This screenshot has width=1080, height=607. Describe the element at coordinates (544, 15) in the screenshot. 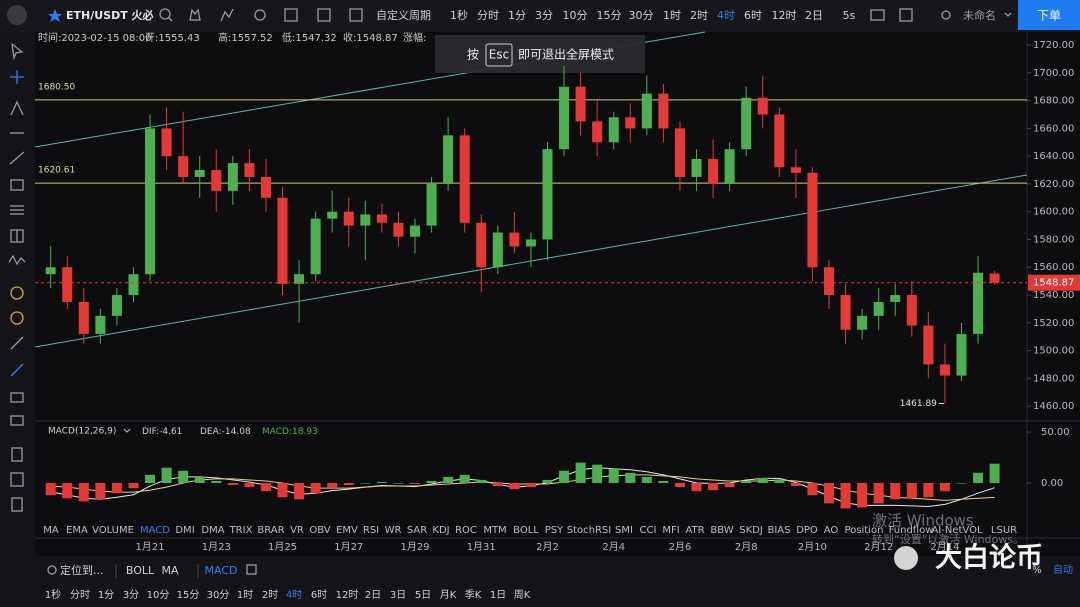

I see `period: 3分` at that location.